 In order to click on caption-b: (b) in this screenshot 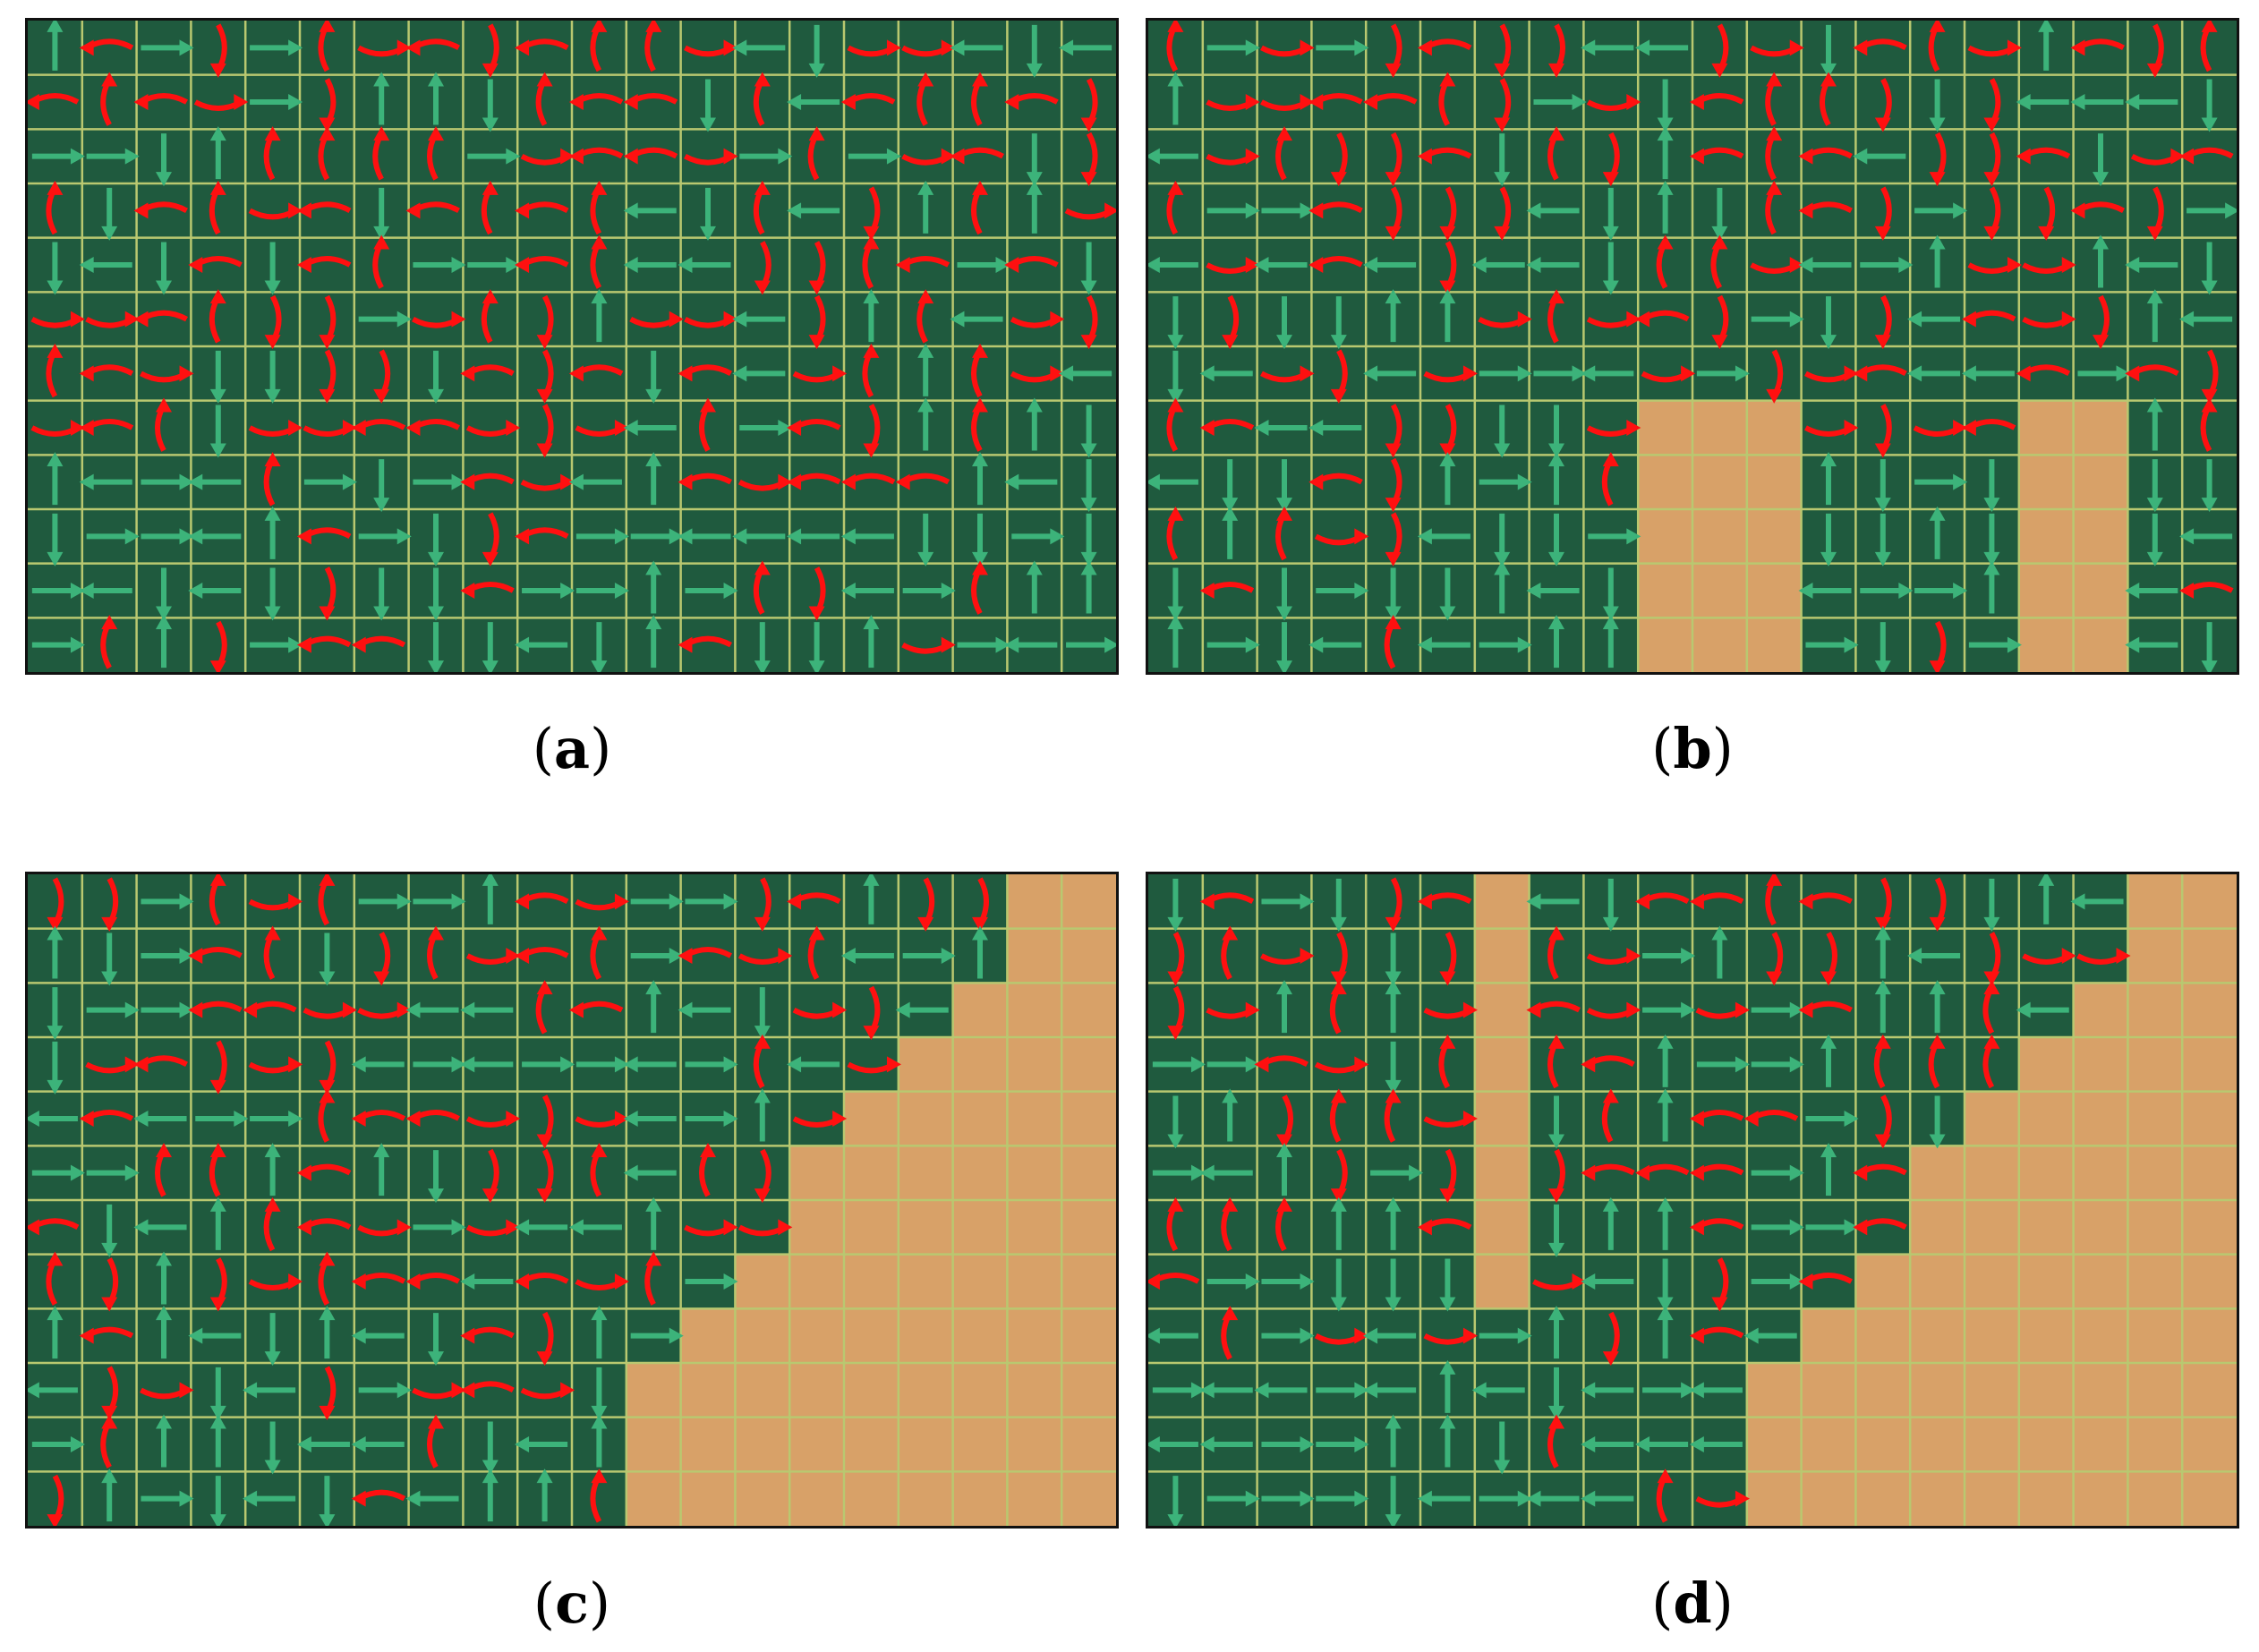, I will do `click(1692, 748)`.